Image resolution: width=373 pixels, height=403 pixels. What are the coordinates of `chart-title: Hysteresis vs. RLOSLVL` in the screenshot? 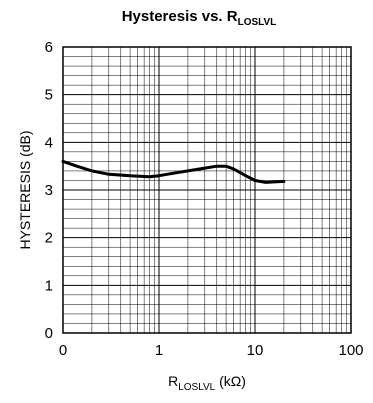 It's located at (199, 18).